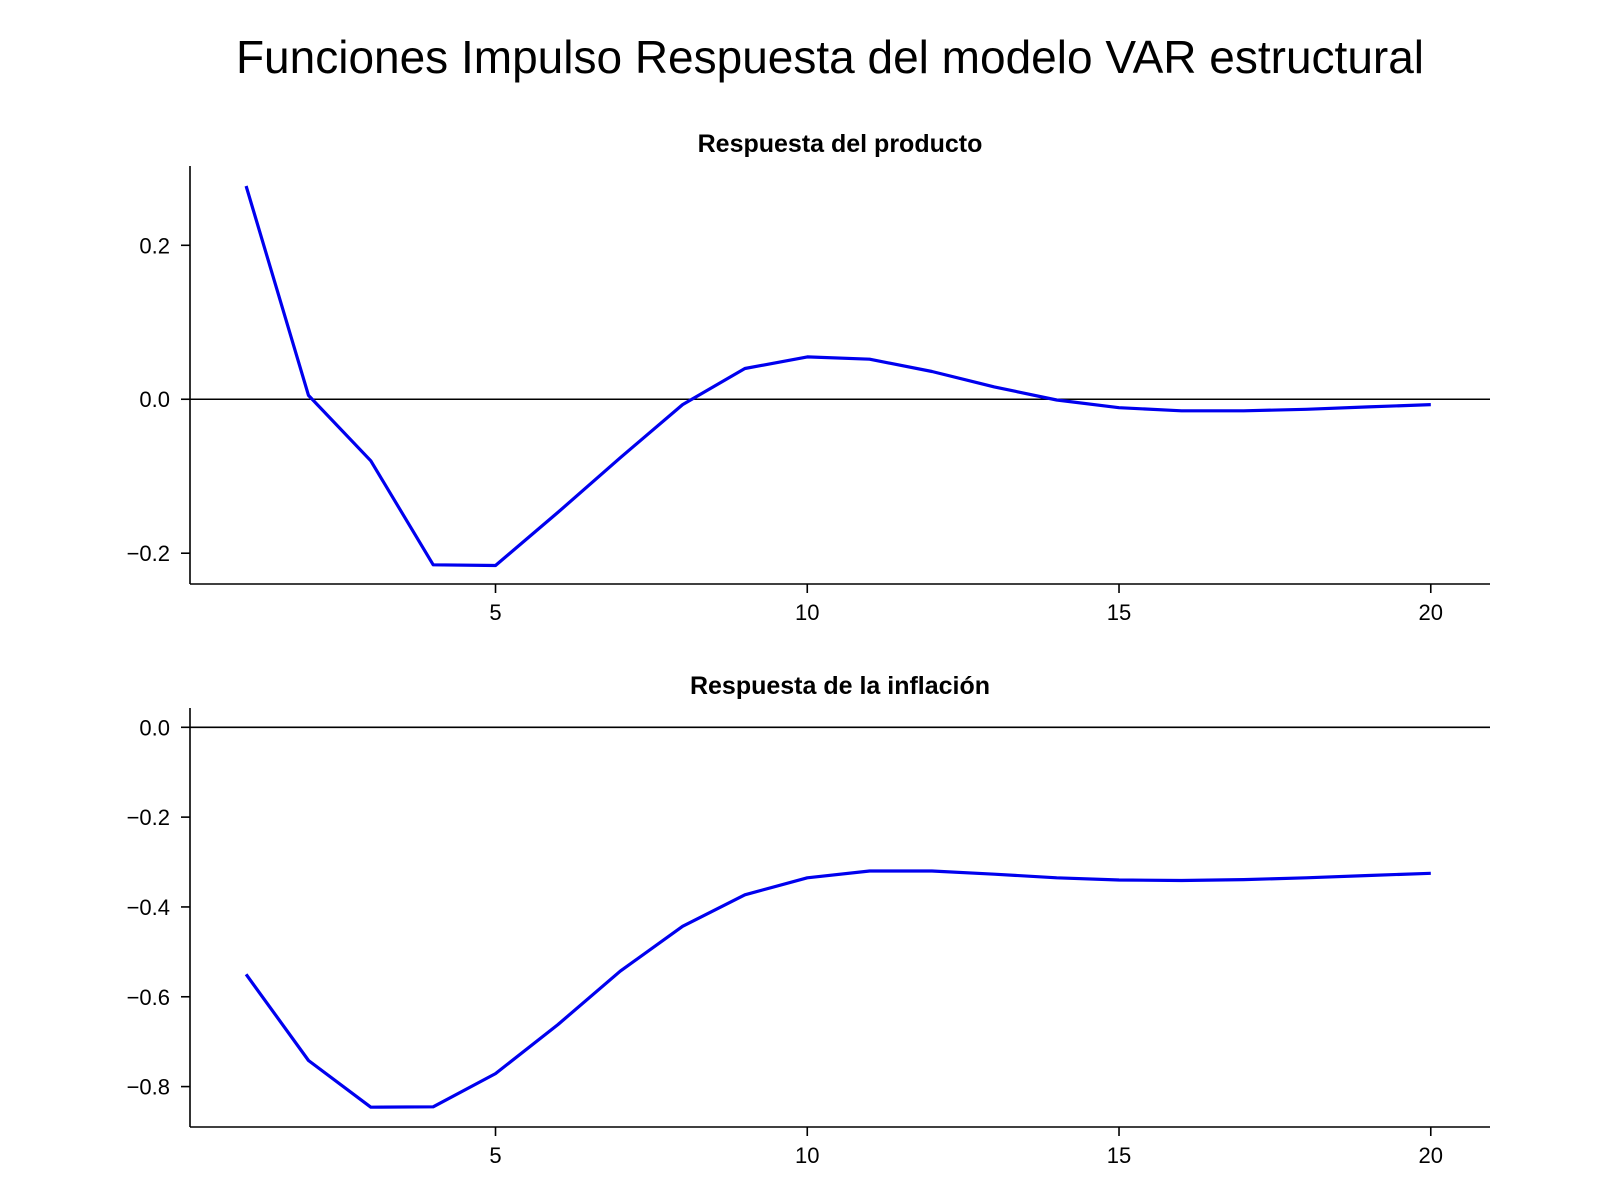  I want to click on y-tick-label: 0.2, so click(154, 245).